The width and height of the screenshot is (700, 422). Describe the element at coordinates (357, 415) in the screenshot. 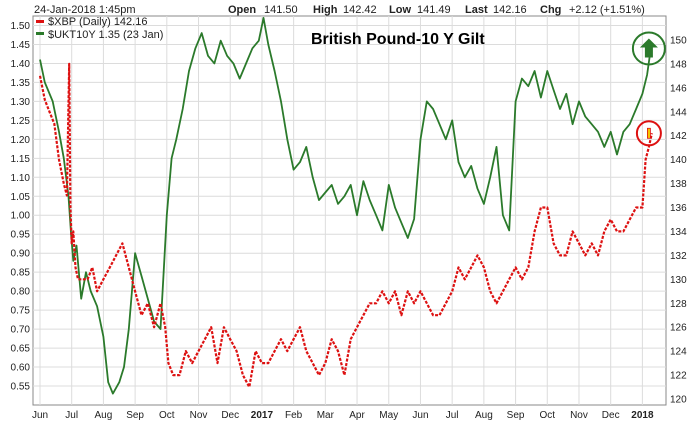

I see `x-tick-label: Apr` at that location.